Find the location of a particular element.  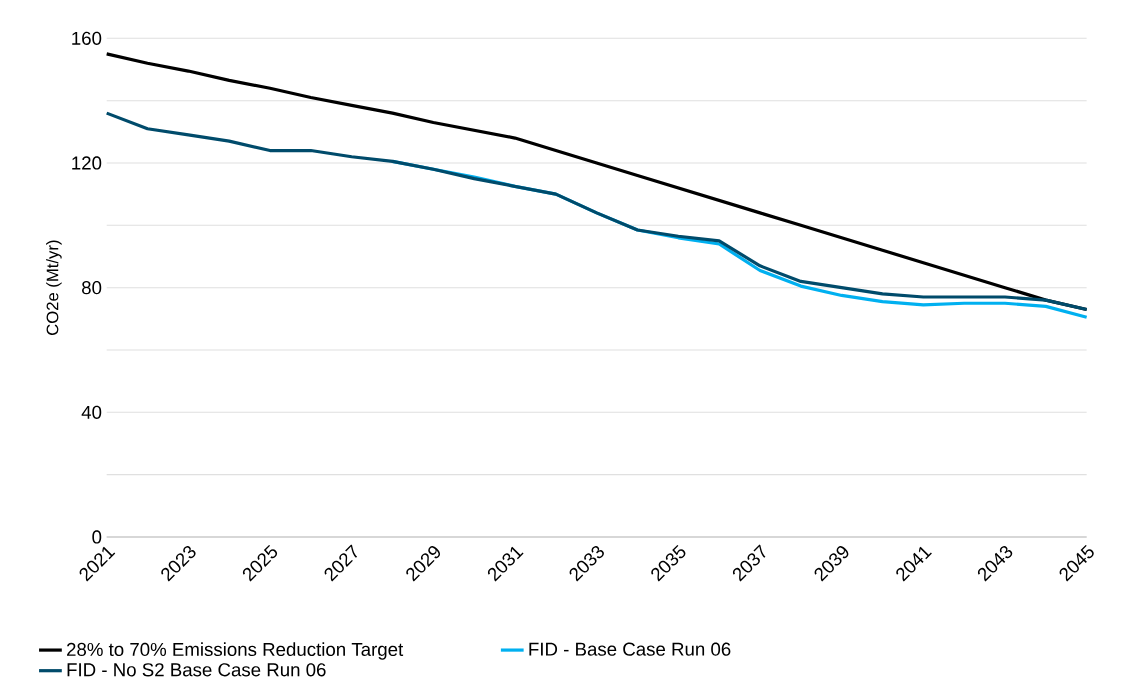

y-tick-label: 40 is located at coordinates (91, 412).